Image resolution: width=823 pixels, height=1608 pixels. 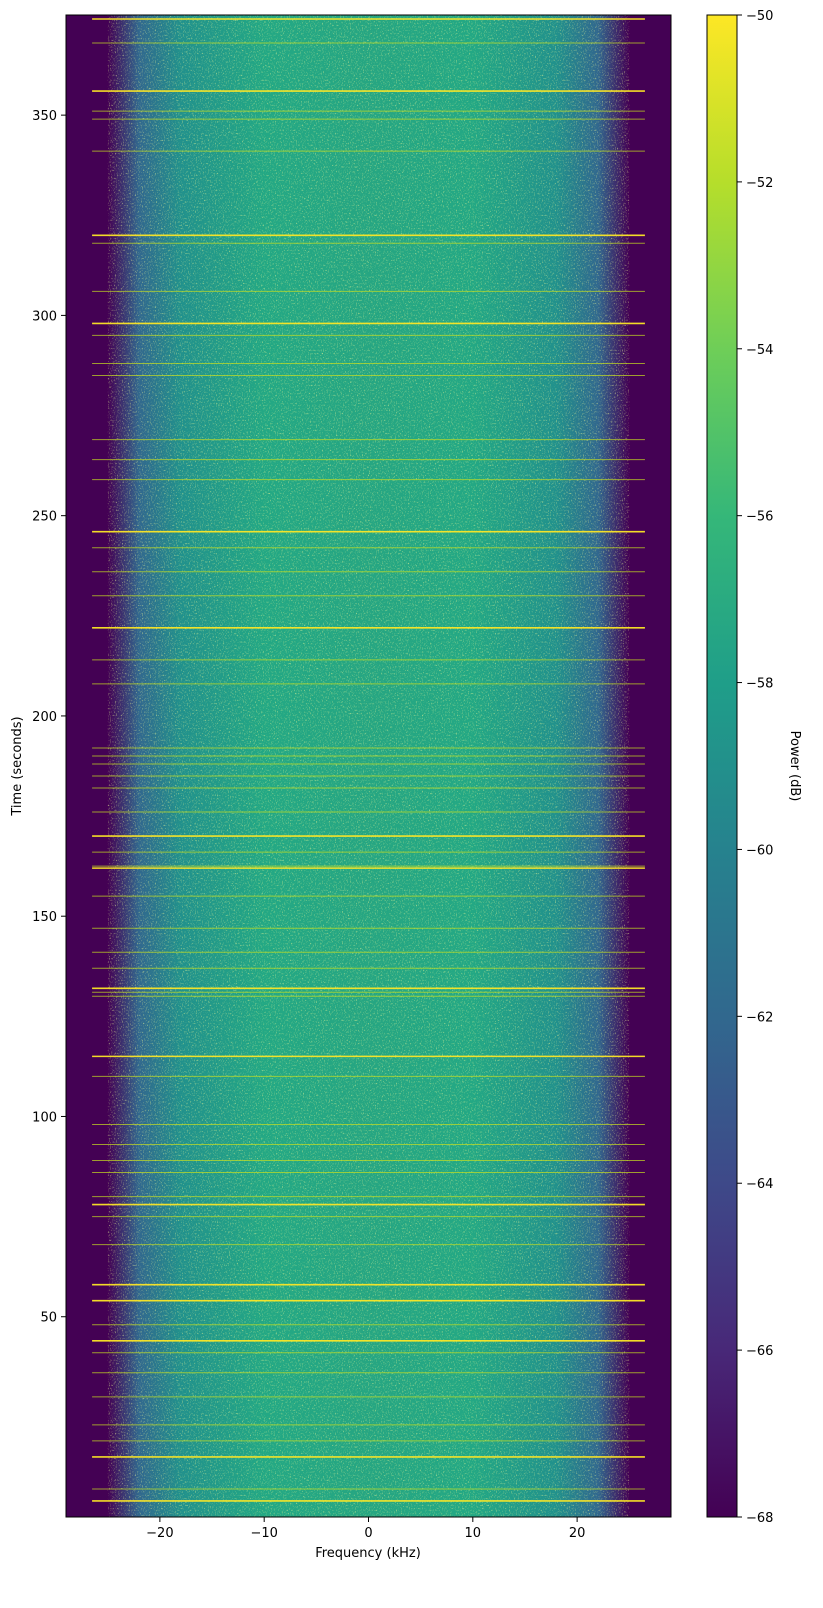 I want to click on x-tick-label: −10, so click(x=263, y=1533).